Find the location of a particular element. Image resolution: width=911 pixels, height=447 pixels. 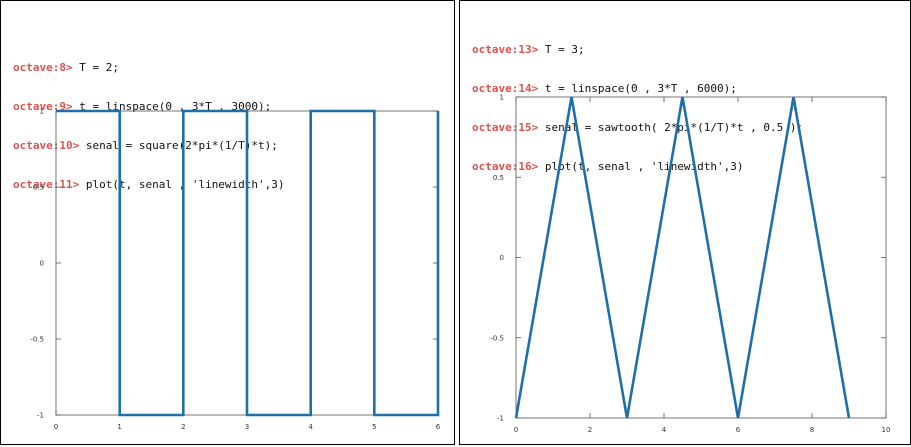

console-prompt: octave:11> is located at coordinates (46, 184).